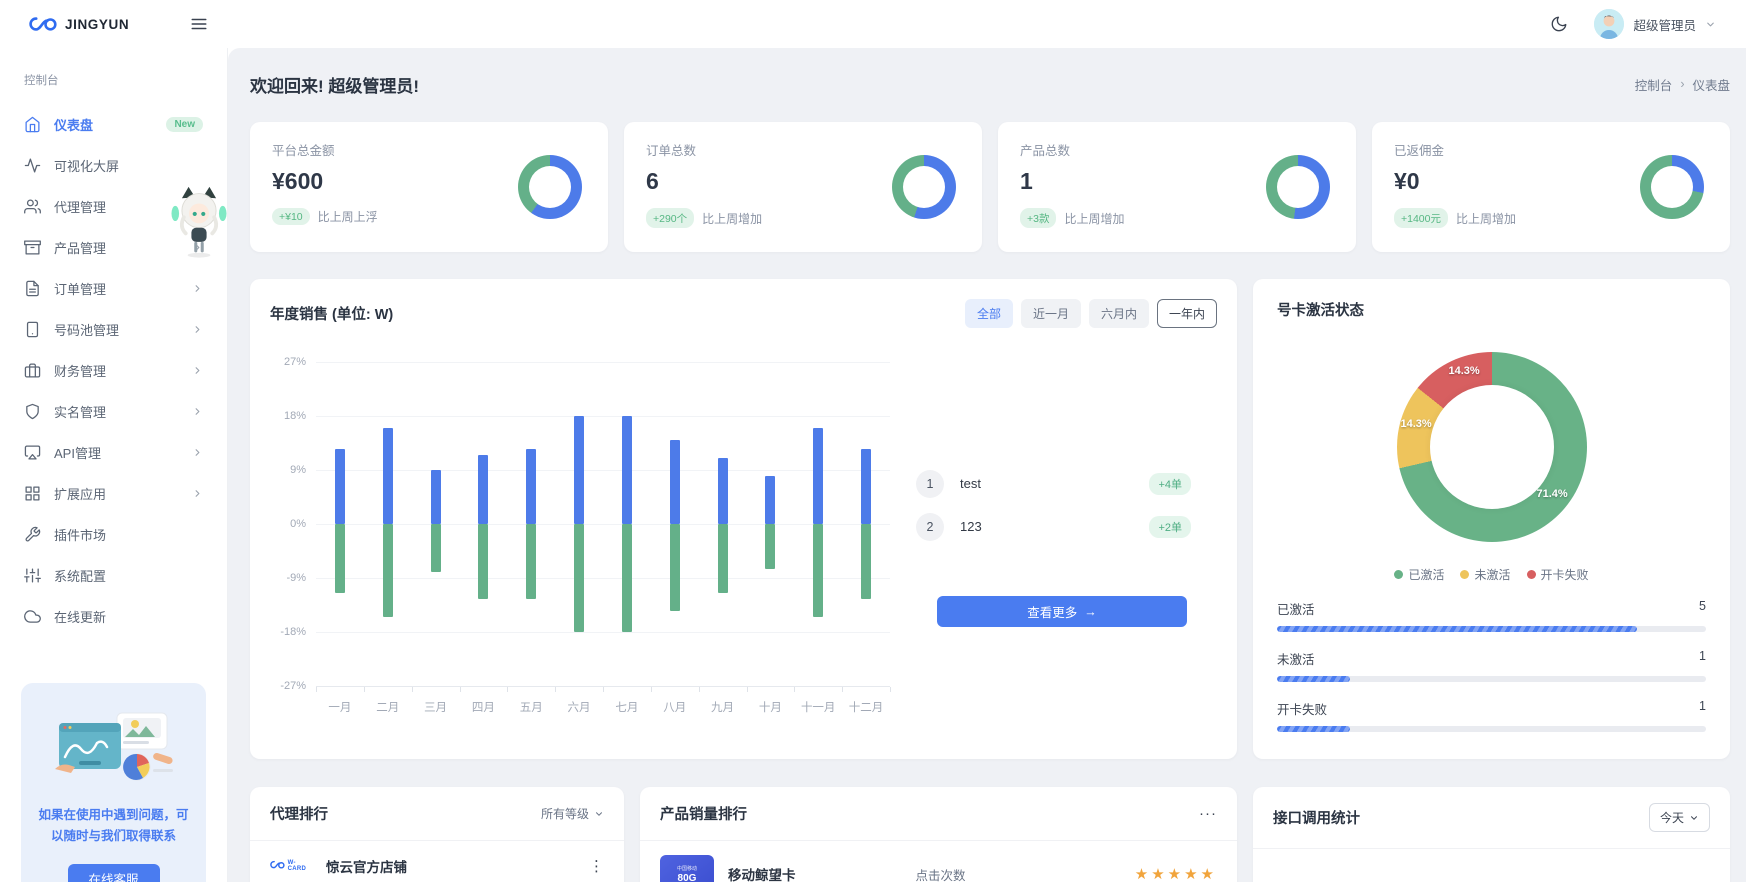  I want to click on sidebar-item-5: 号码池管理, so click(113, 329).